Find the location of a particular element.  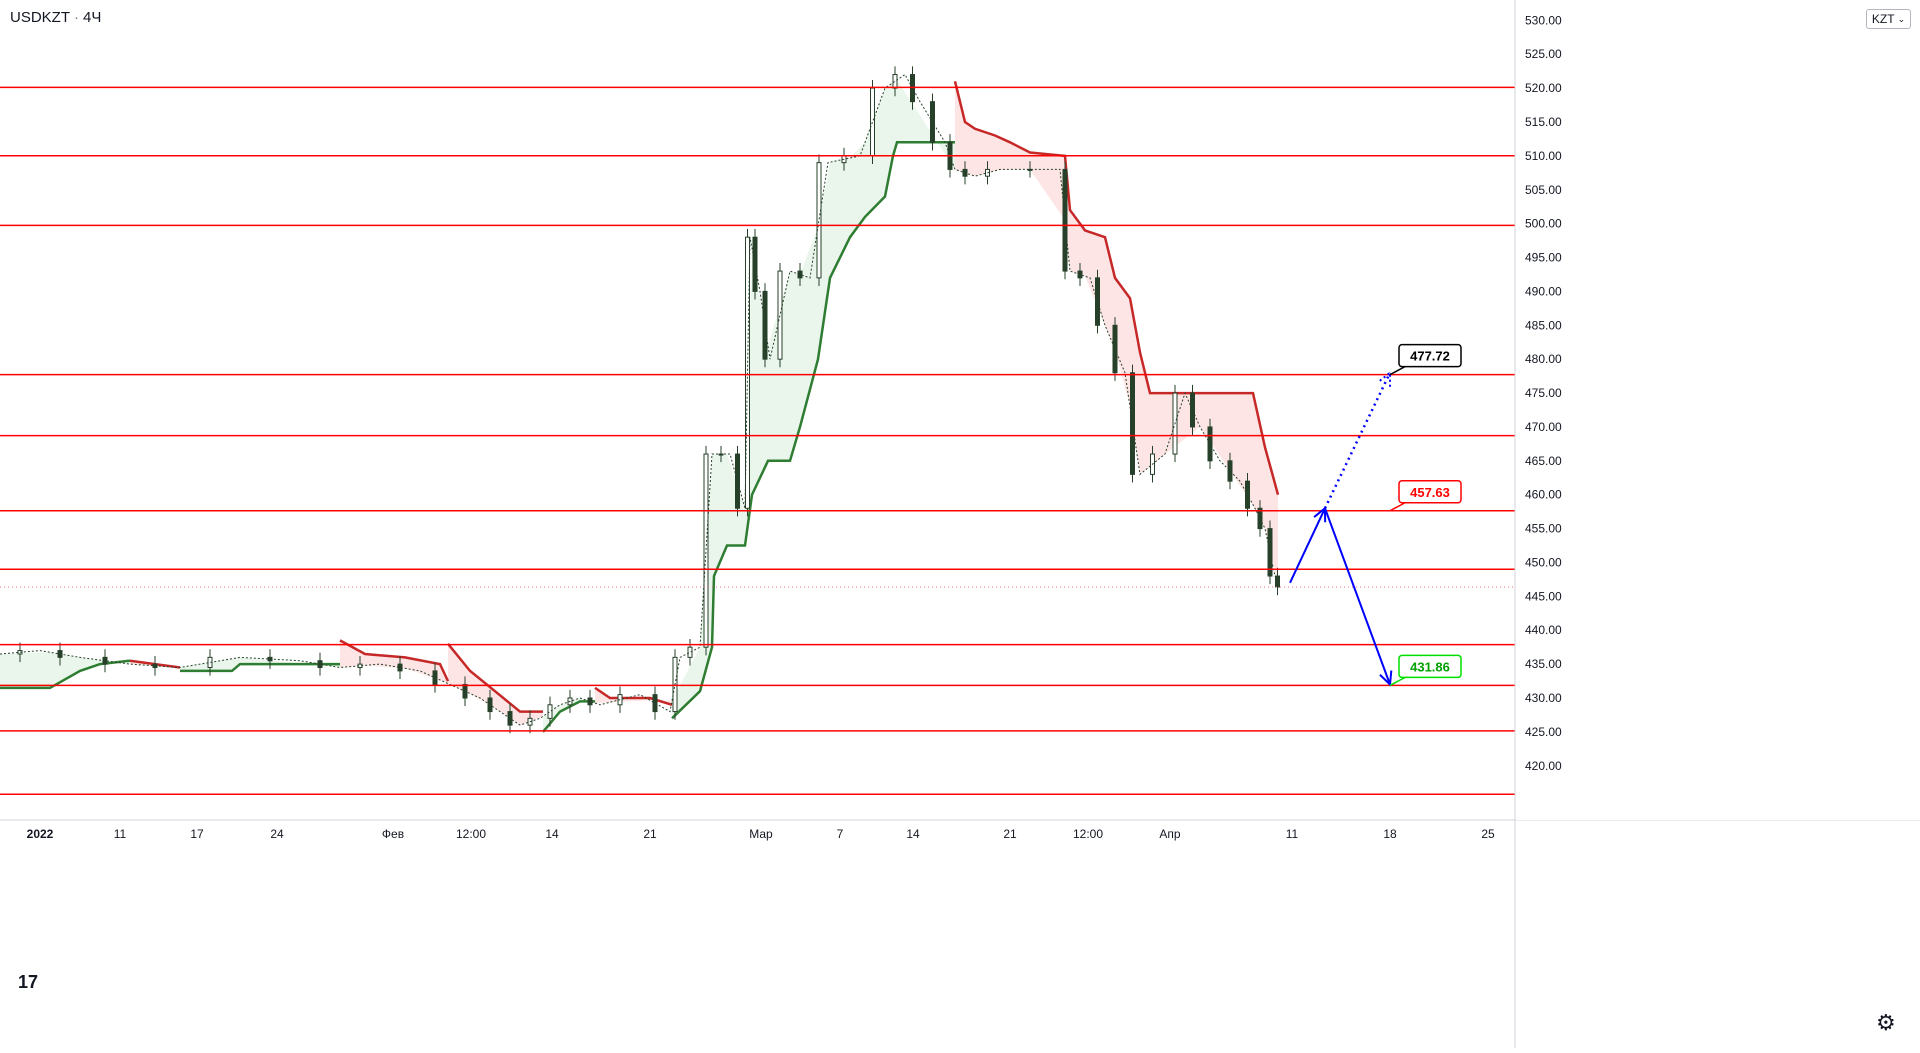

callout-label: 431.86 is located at coordinates (1430, 666).